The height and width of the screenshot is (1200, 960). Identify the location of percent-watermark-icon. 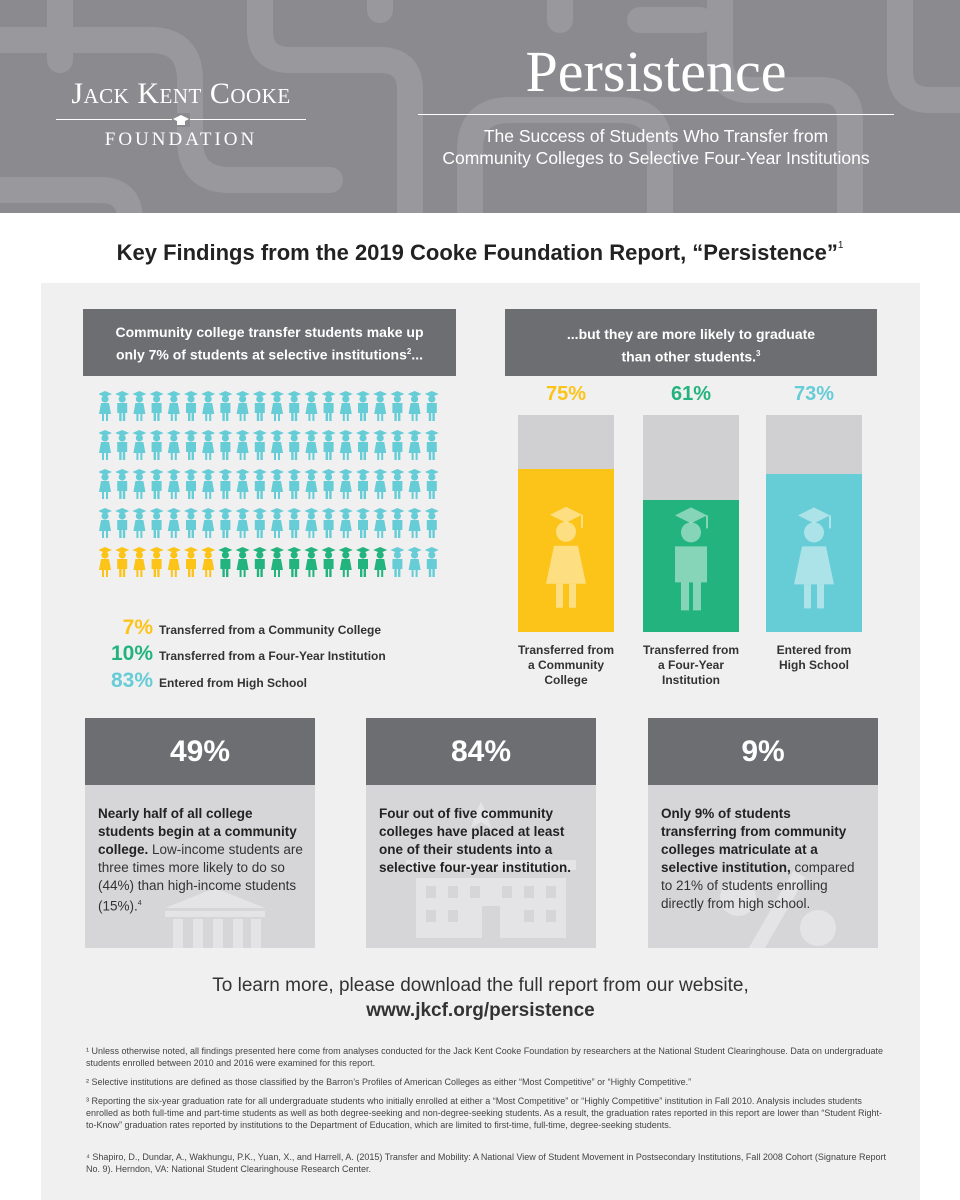
(778, 909).